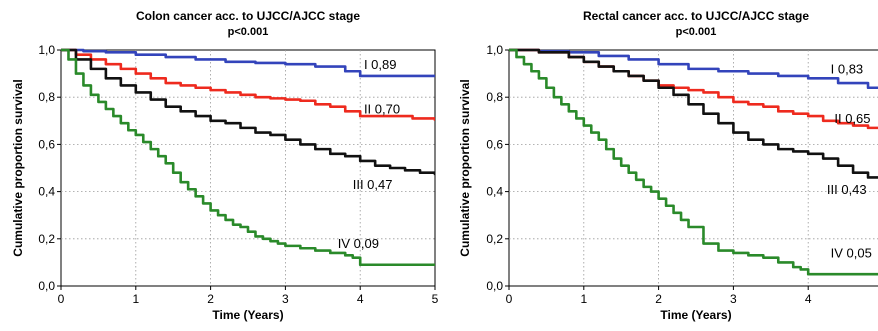 This screenshot has height=331, width=878. I want to click on chart-title: Rectal cancer acc. to UJCC/AJCC stage, so click(696, 16).